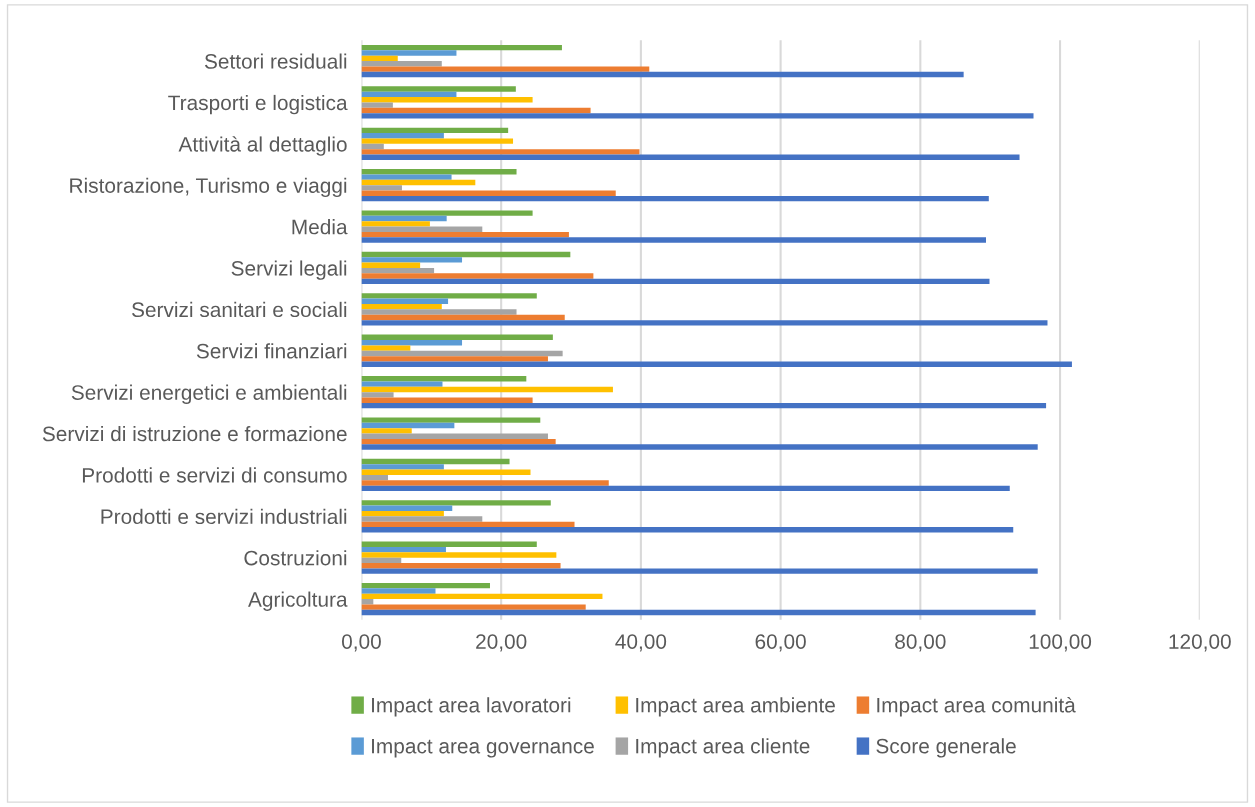 The height and width of the screenshot is (807, 1255). Describe the element at coordinates (501, 643) in the screenshot. I see `x-tick-label: 20,00` at that location.